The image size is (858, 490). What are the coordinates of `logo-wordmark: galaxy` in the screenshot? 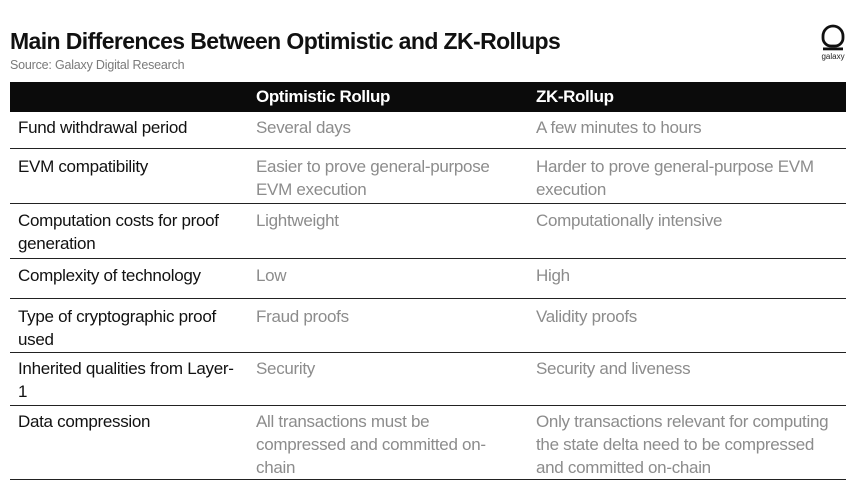 It's located at (833, 56).